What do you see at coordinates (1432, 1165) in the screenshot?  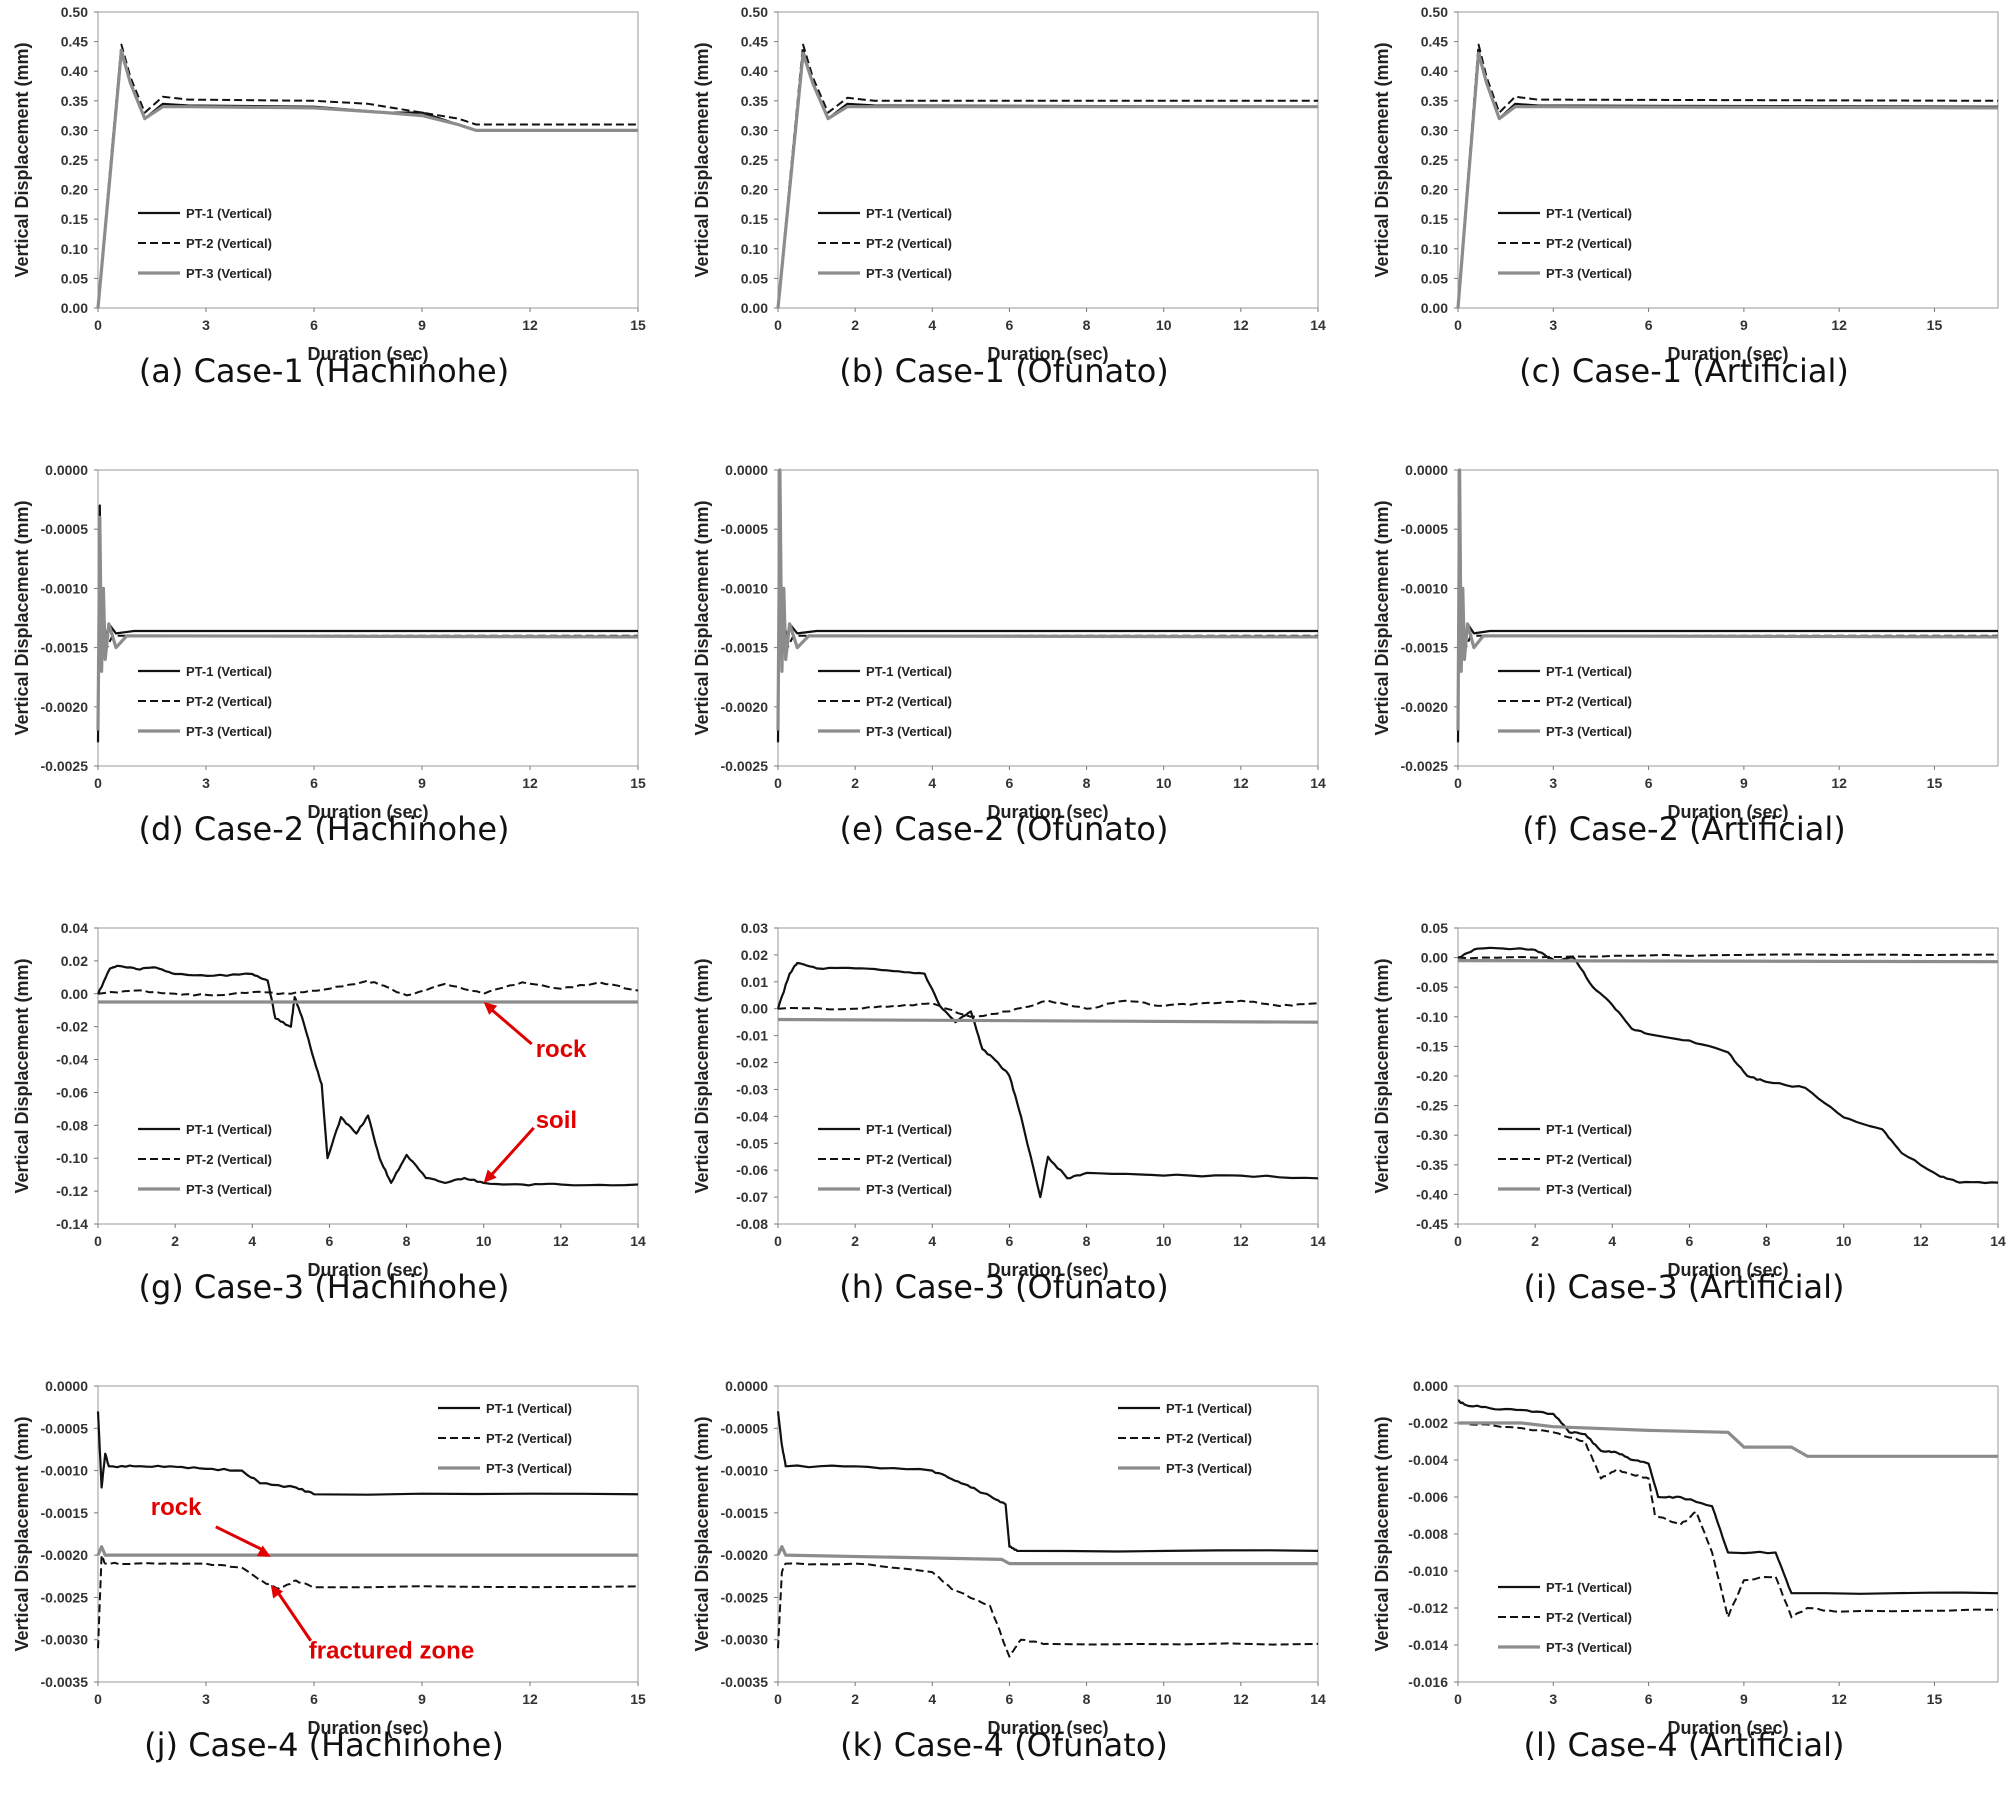 I see `y-tick-label: -0.35` at bounding box center [1432, 1165].